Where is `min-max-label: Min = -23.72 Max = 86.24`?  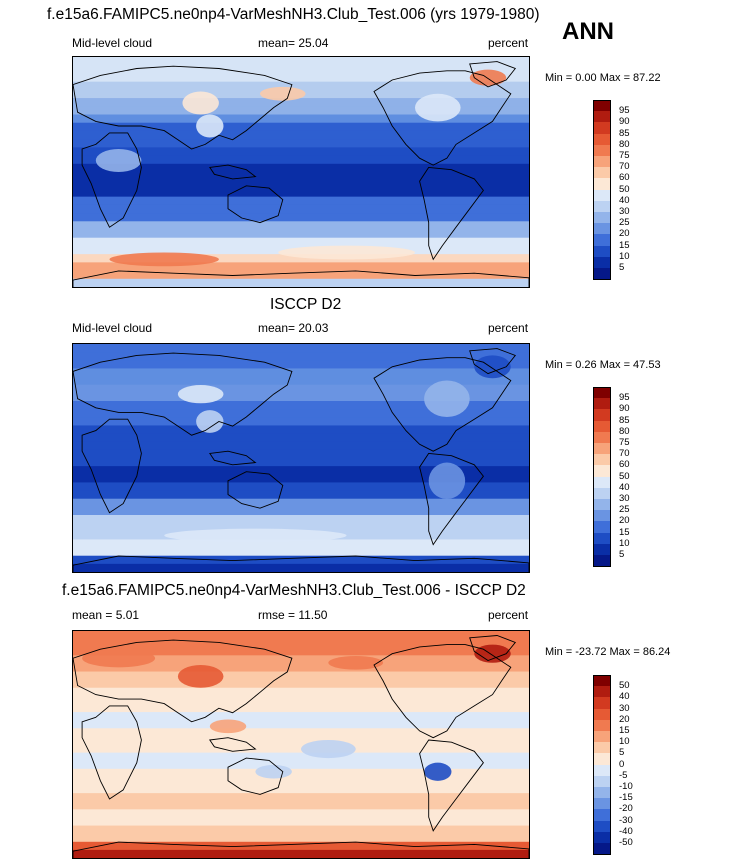 min-max-label: Min = -23.72 Max = 86.24 is located at coordinates (608, 652).